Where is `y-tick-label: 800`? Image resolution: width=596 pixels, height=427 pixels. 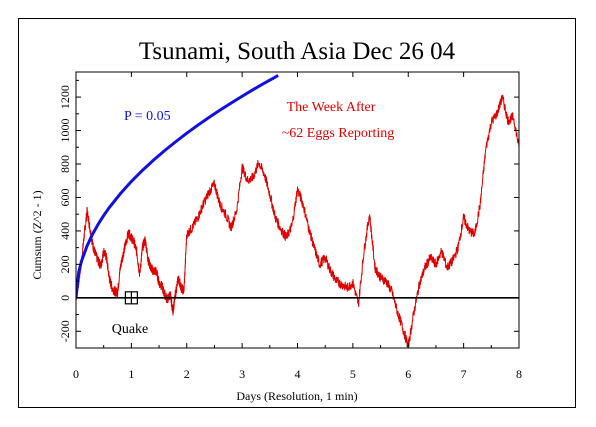
y-tick-label: 800 is located at coordinates (65, 164).